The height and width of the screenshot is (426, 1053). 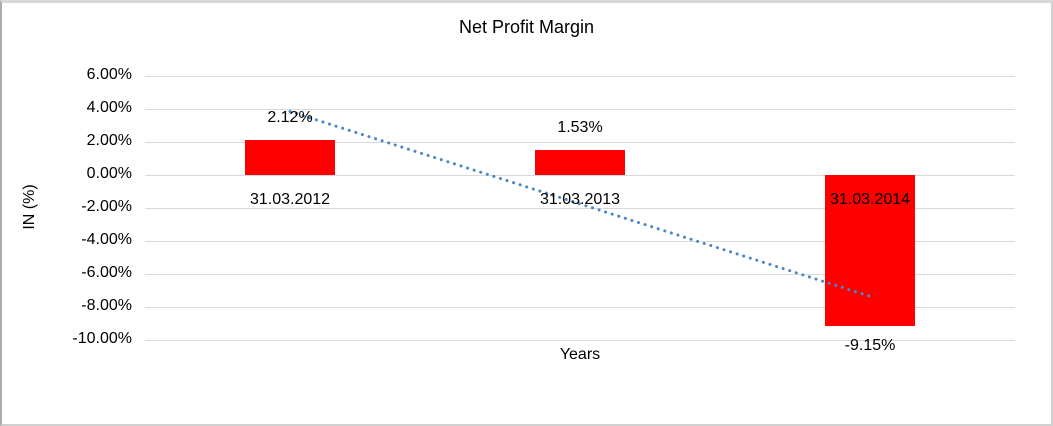 What do you see at coordinates (109, 173) in the screenshot?
I see `y-tick-label: 0.00%` at bounding box center [109, 173].